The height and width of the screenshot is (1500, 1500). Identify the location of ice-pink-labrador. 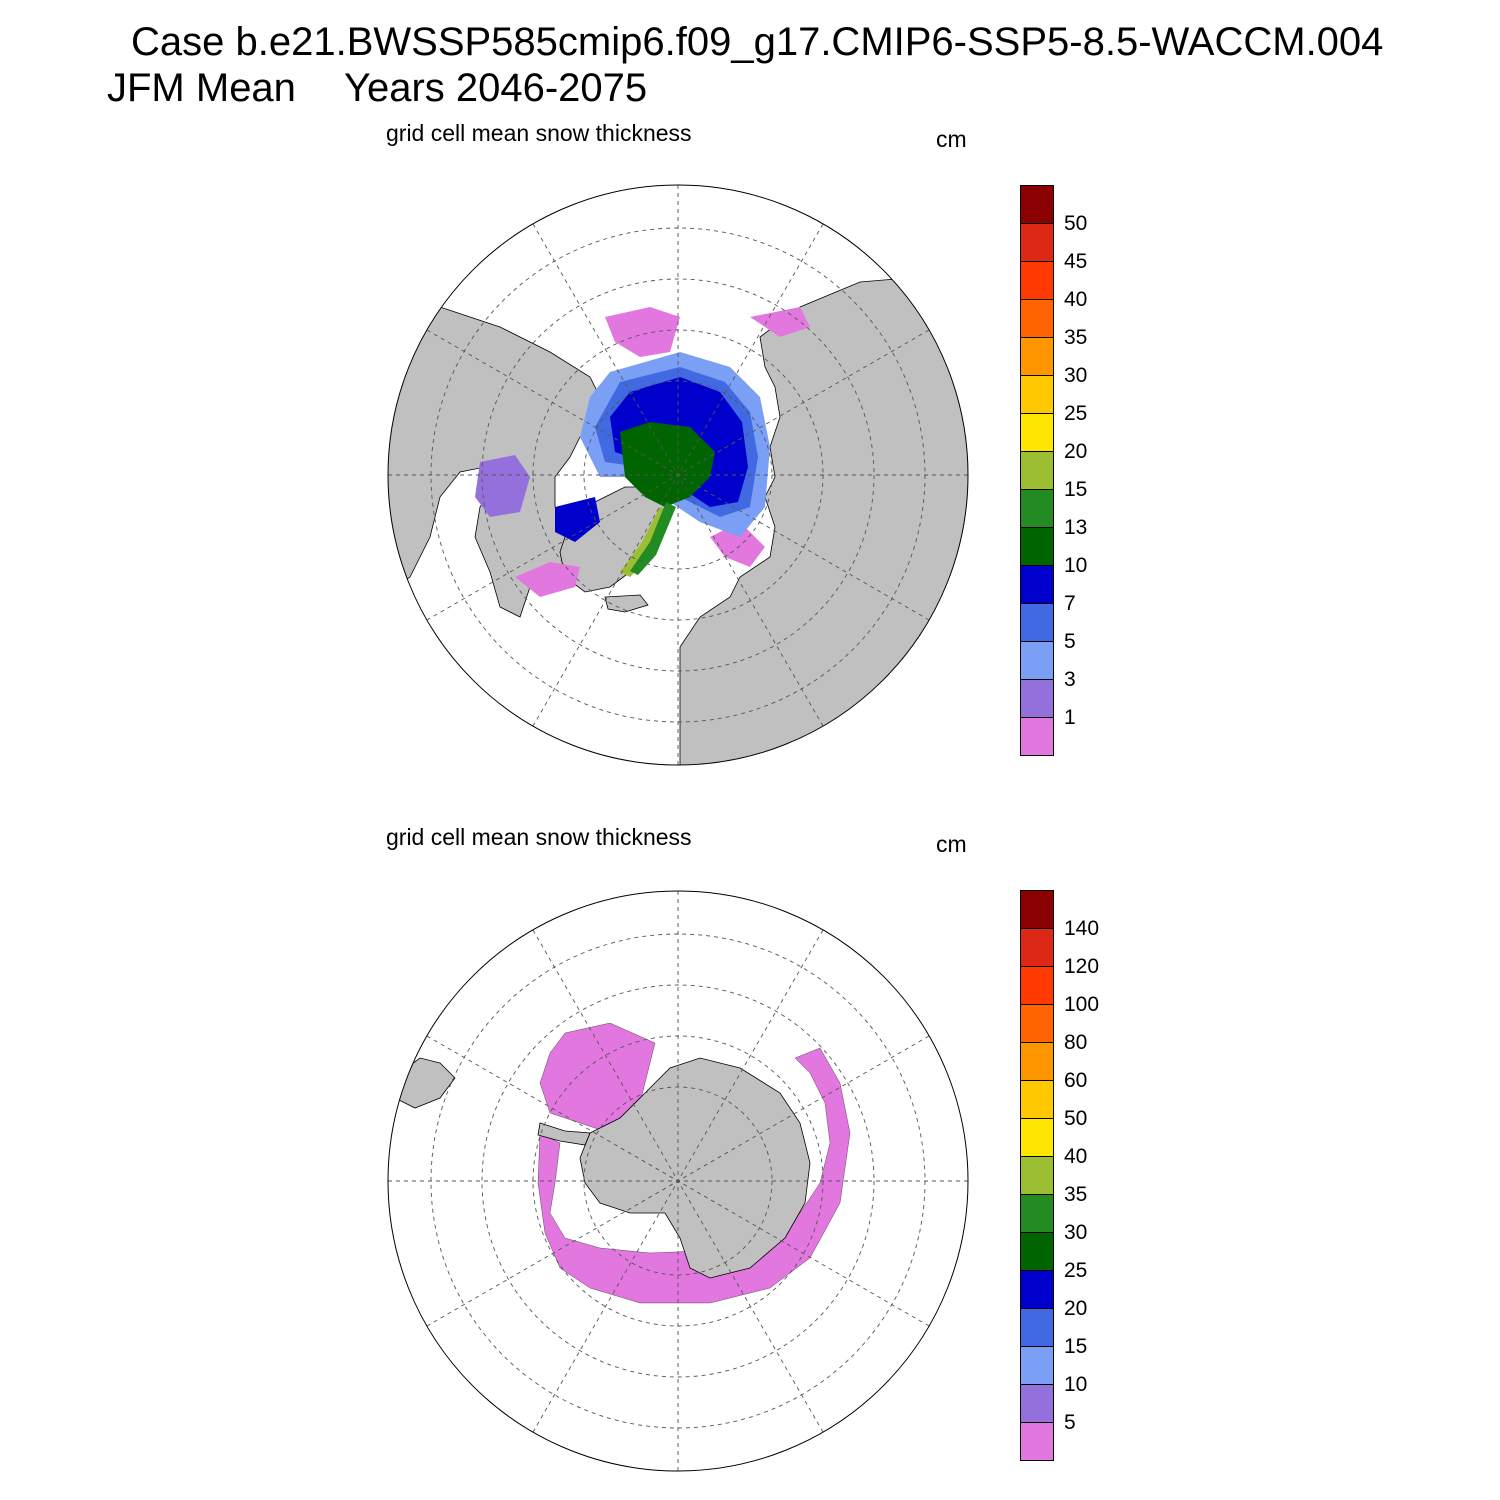
(547, 579).